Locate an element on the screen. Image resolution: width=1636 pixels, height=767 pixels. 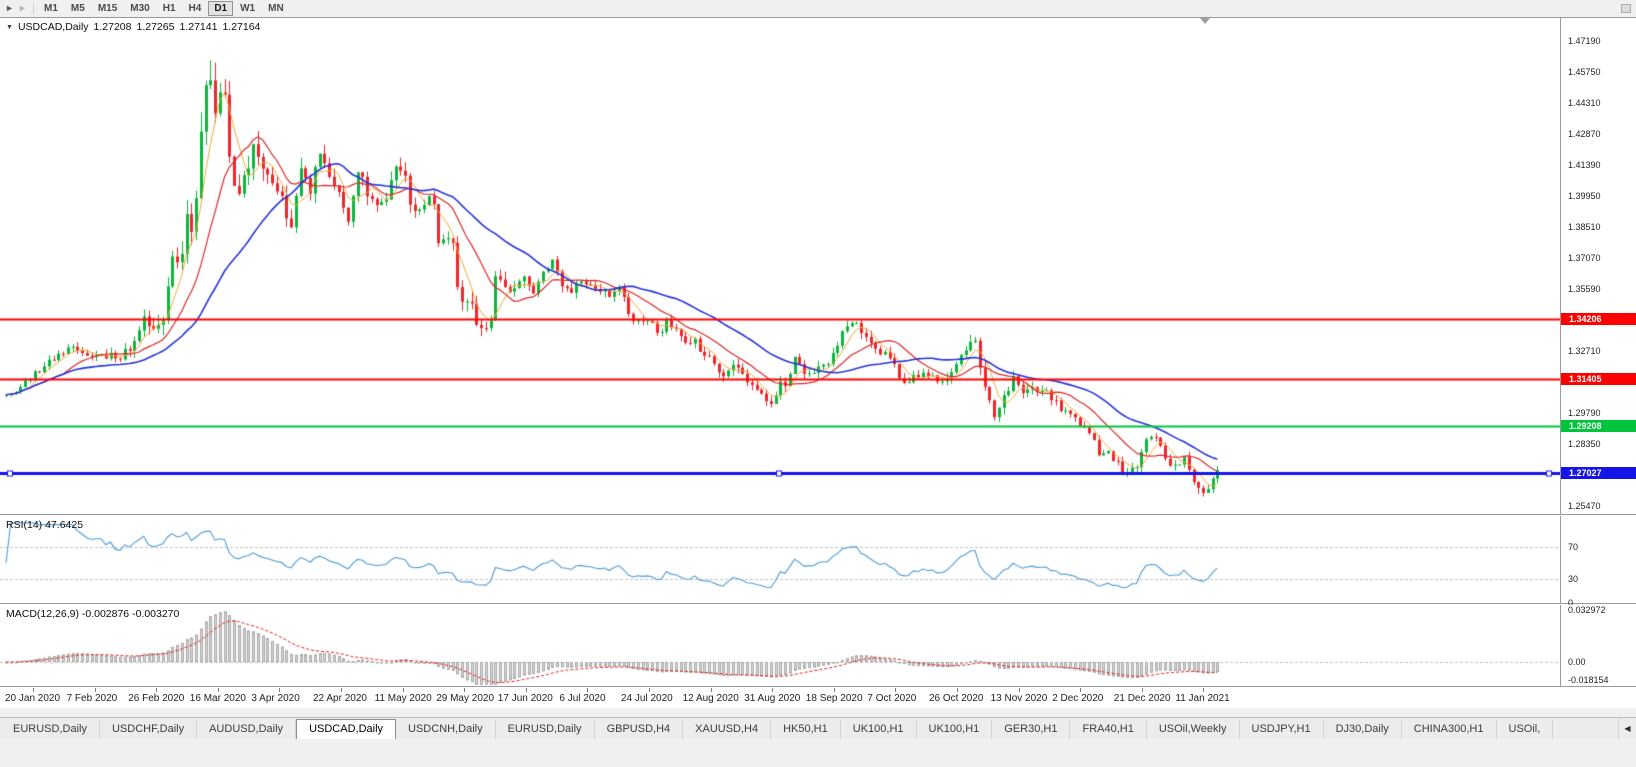
time-axis-label: 7 Feb 2020 is located at coordinates (92, 698).